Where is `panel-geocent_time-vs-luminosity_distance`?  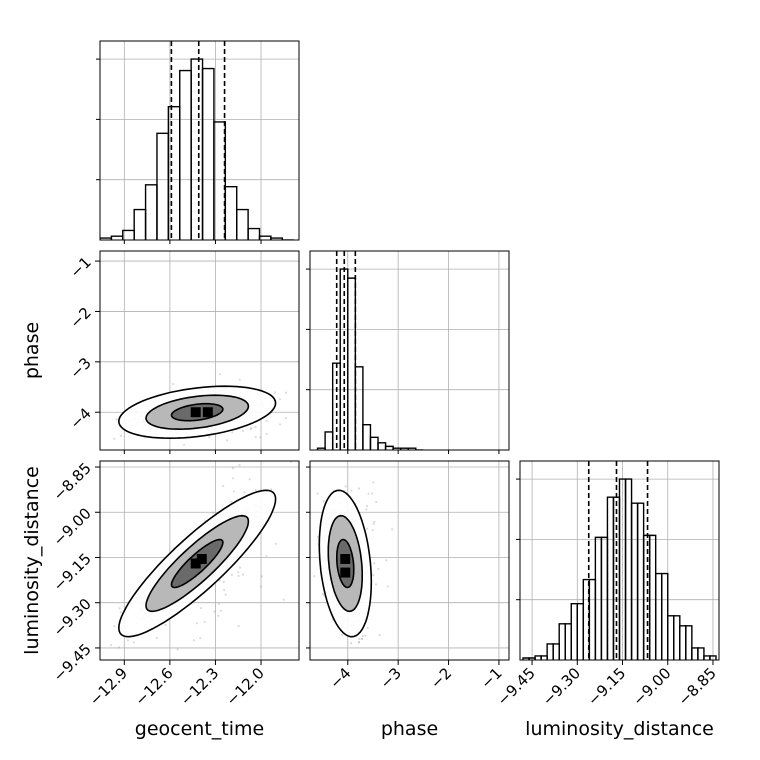 panel-geocent_time-vs-luminosity_distance is located at coordinates (199, 563).